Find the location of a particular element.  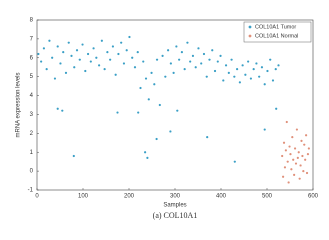

y-tick-label: 7 is located at coordinates (32, 39).